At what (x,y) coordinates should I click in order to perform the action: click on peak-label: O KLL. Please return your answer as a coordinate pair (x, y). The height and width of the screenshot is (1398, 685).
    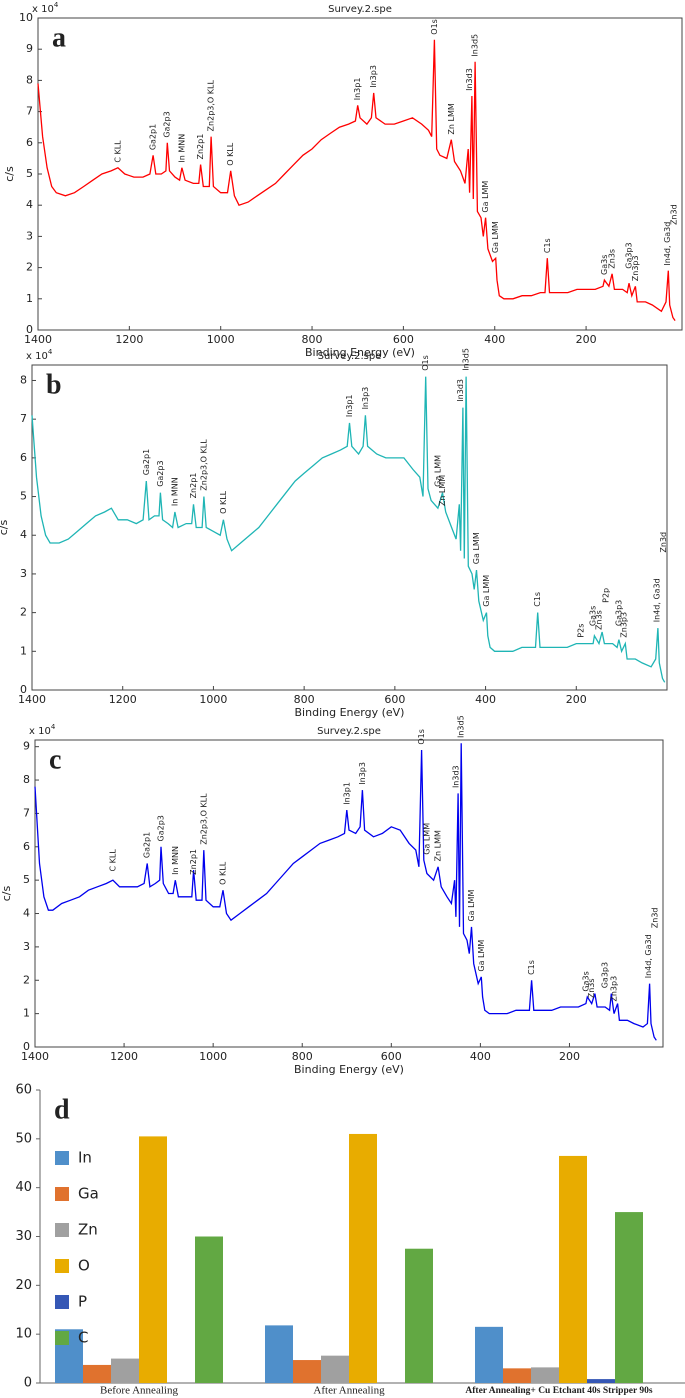
    Looking at the image, I should click on (230, 154).